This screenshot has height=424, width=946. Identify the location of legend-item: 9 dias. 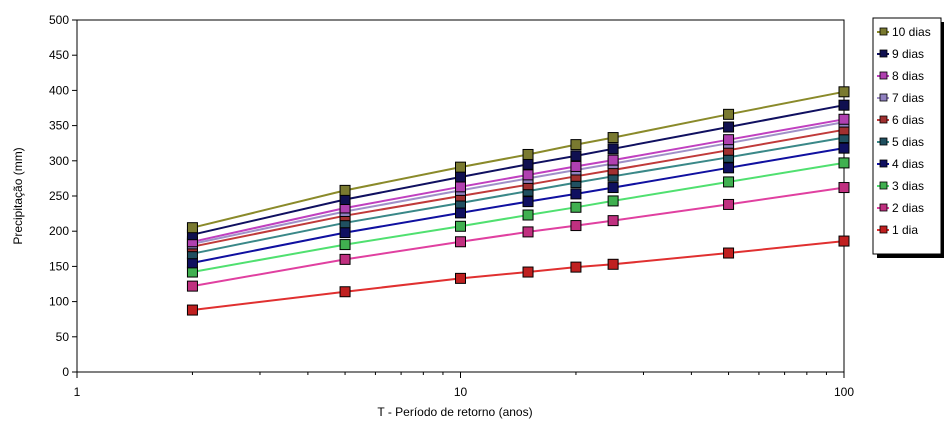
(900, 54).